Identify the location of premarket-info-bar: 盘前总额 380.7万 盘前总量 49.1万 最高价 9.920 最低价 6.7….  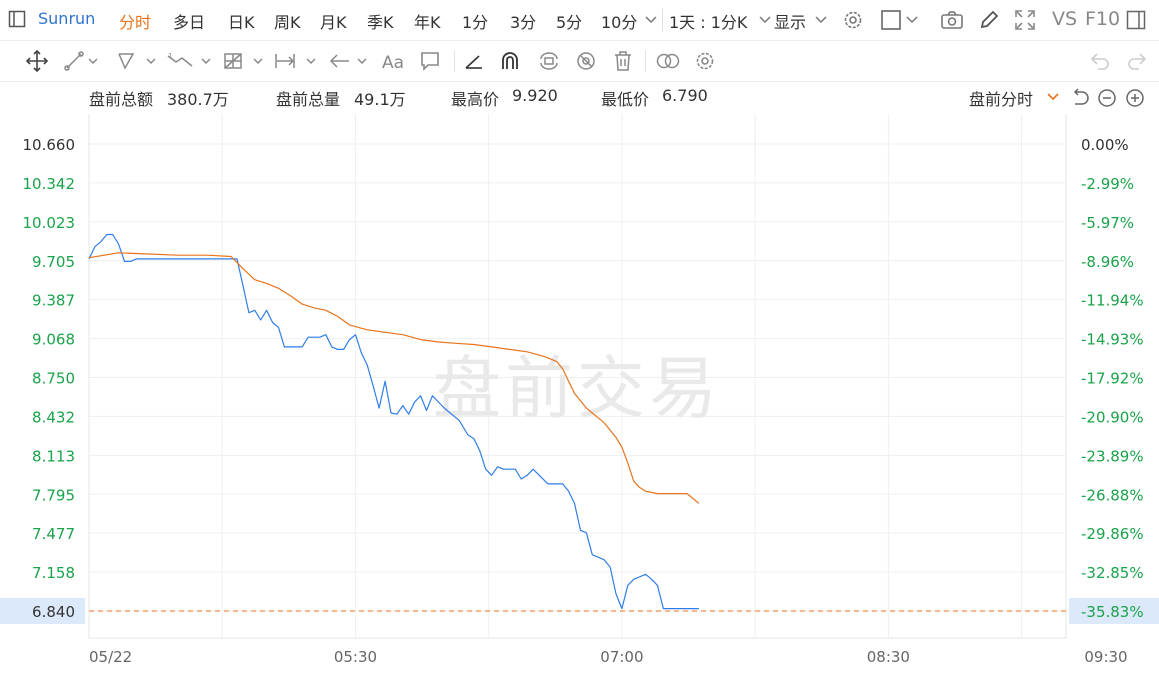
(579, 96).